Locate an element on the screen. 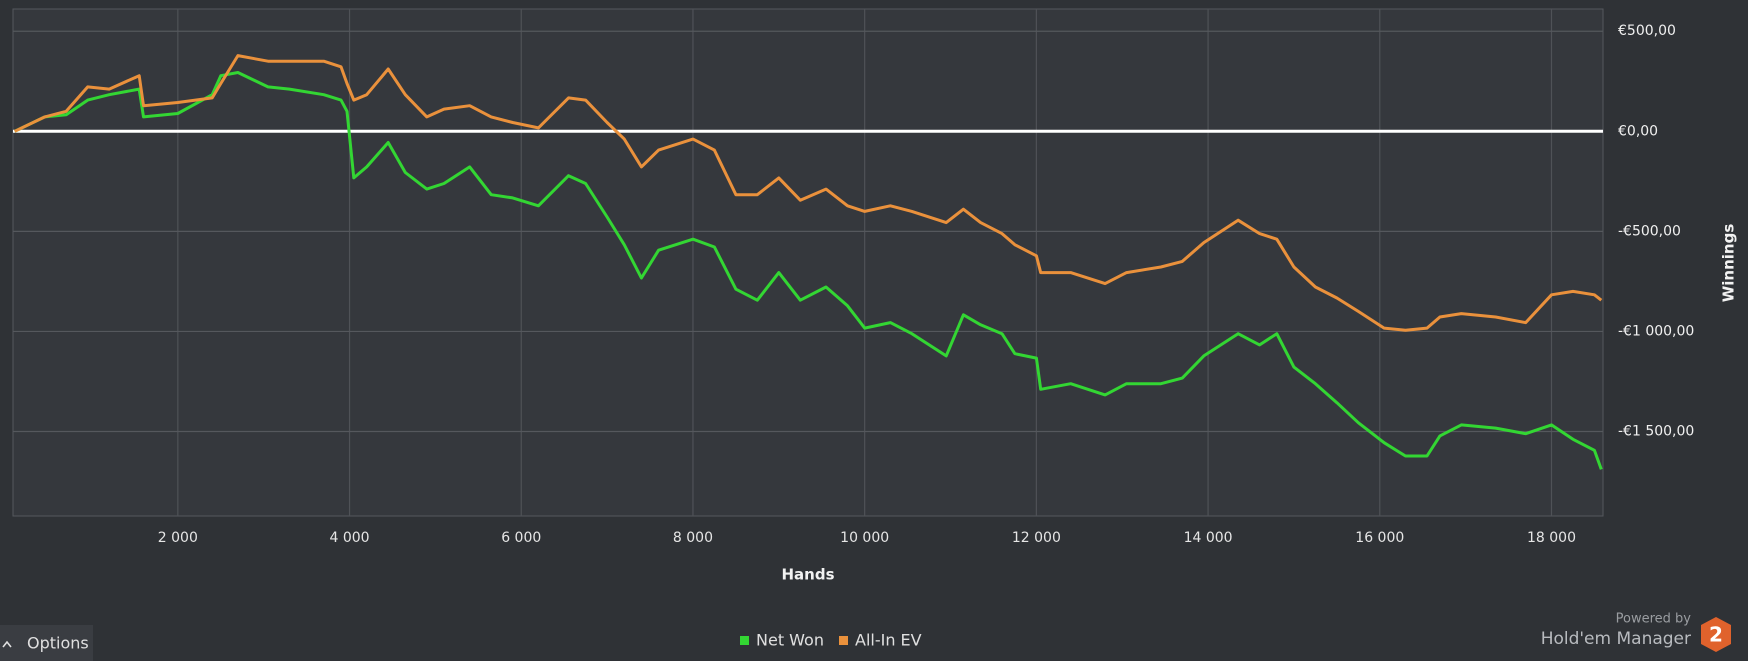  powered-by: Powered by is located at coordinates (1654, 619).